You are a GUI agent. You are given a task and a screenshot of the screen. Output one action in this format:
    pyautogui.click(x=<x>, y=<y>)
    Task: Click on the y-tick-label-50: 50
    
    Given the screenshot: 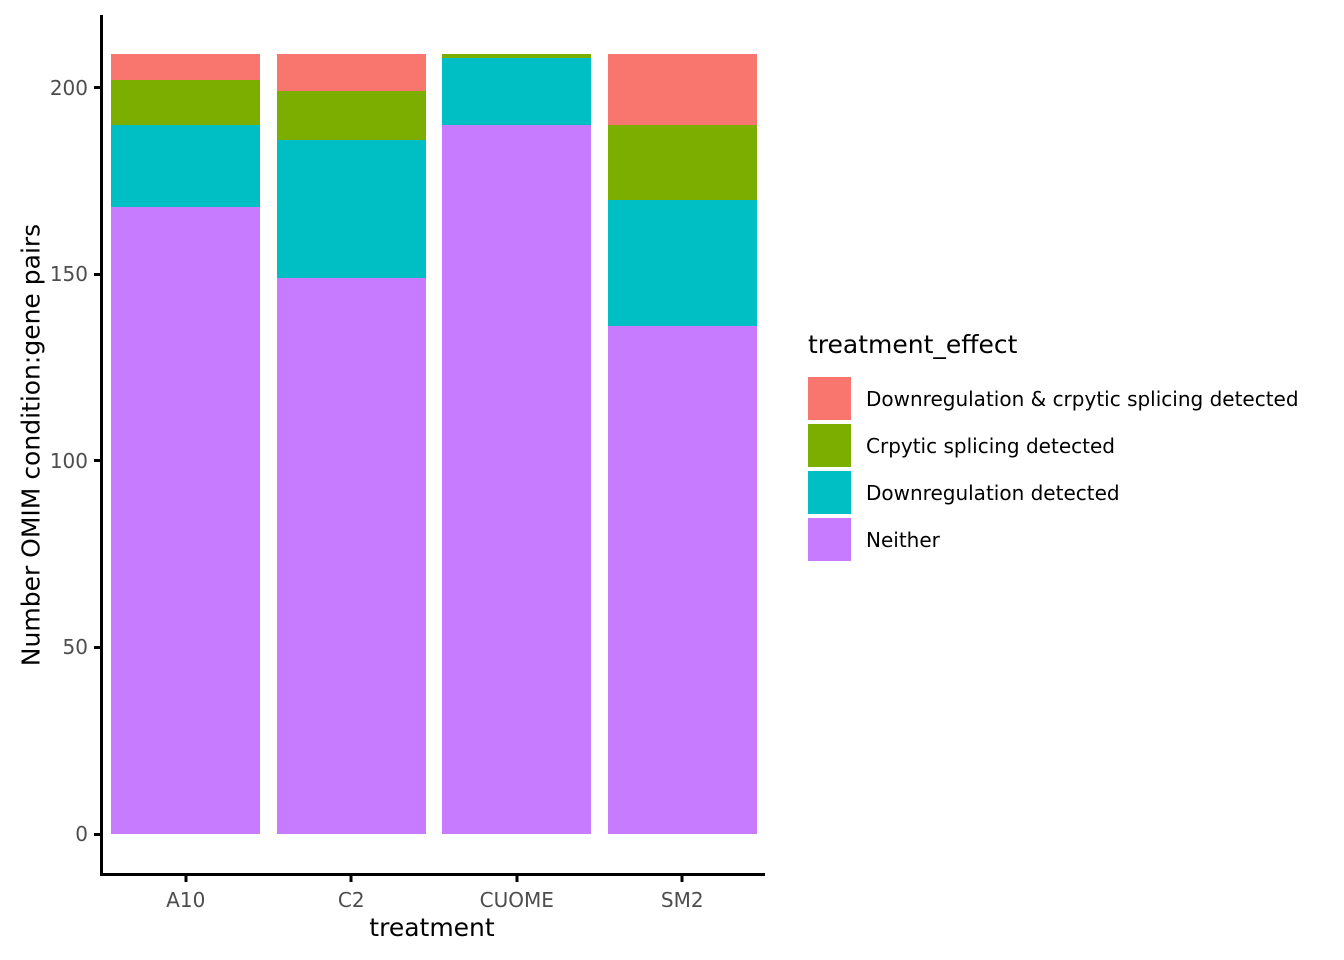 What is the action you would take?
    pyautogui.click(x=75, y=647)
    